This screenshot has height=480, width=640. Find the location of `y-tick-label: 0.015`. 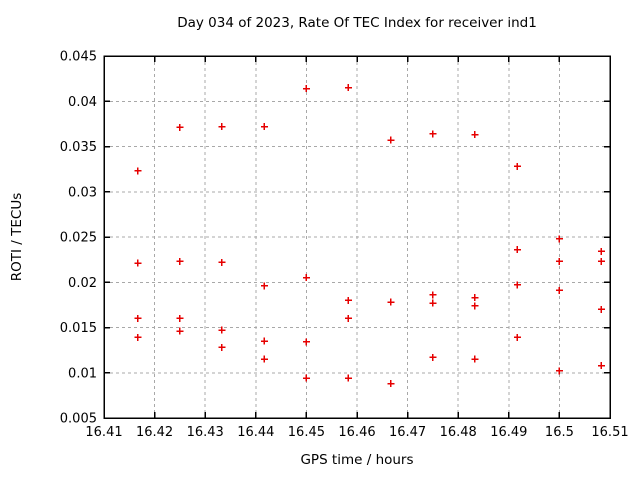

y-tick-label: 0.015 is located at coordinates (78, 328).